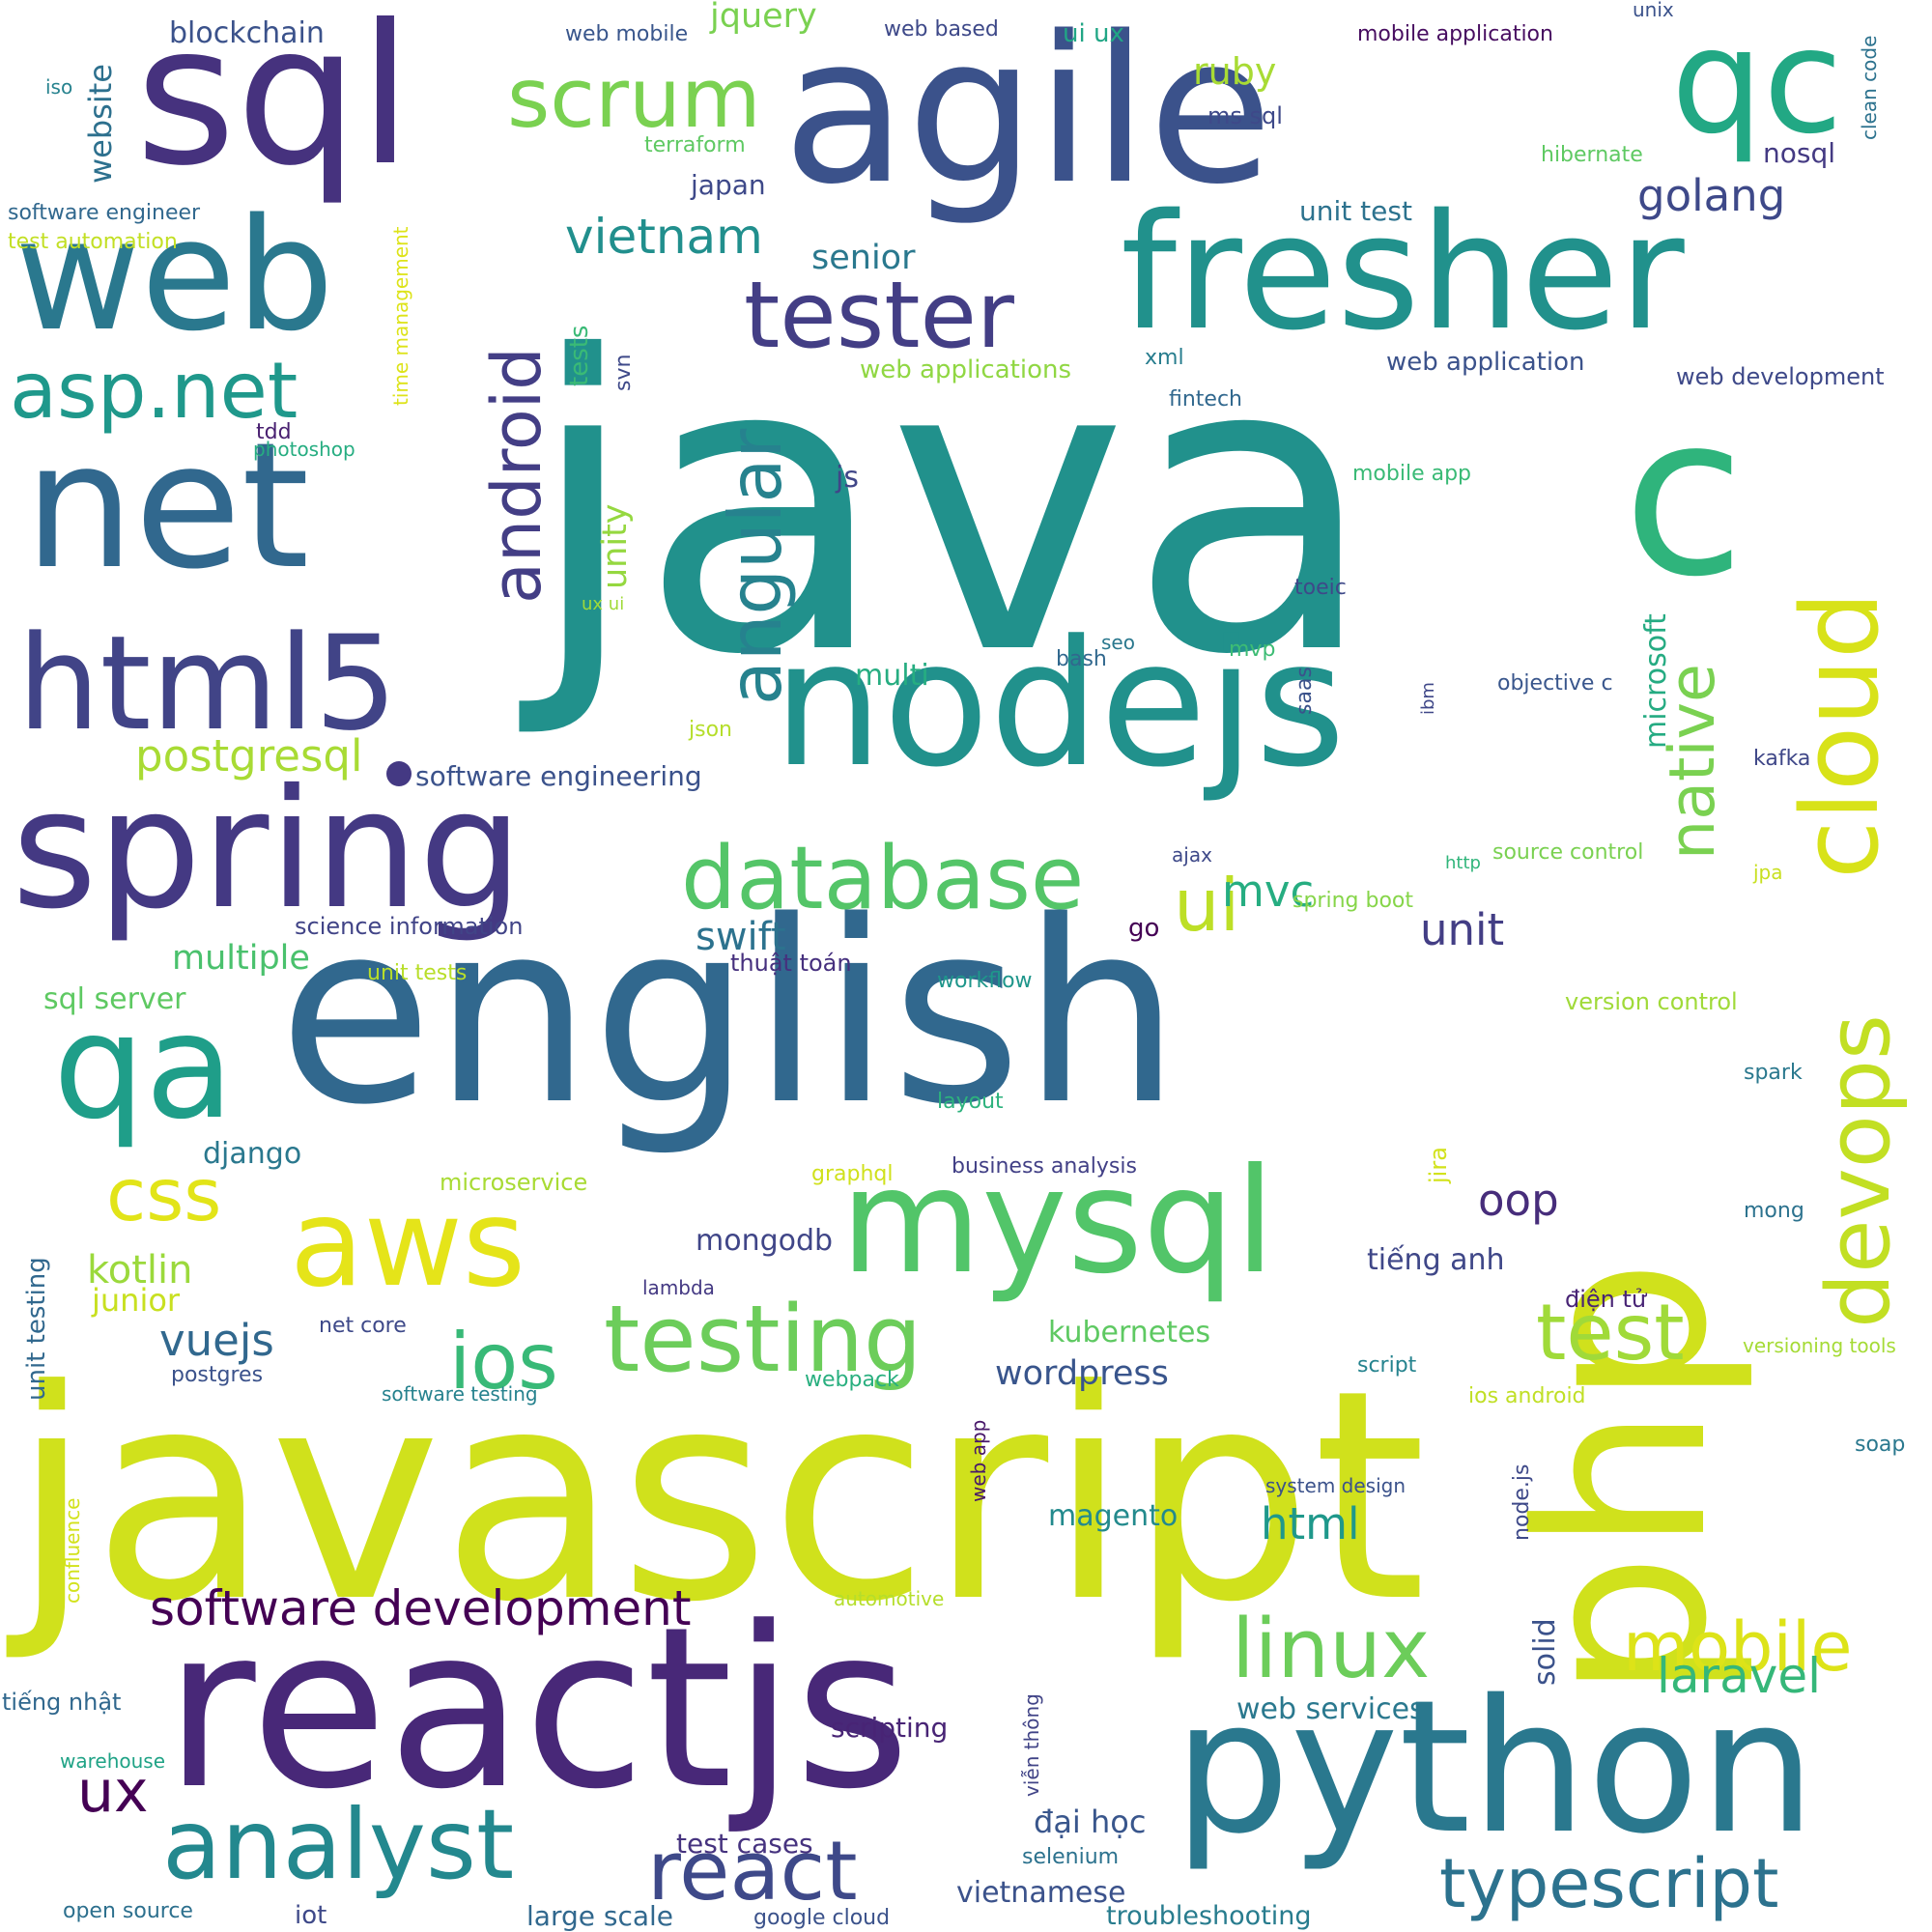 The image size is (1932, 1932). What do you see at coordinates (847, 478) in the screenshot?
I see `cloud-word: js` at bounding box center [847, 478].